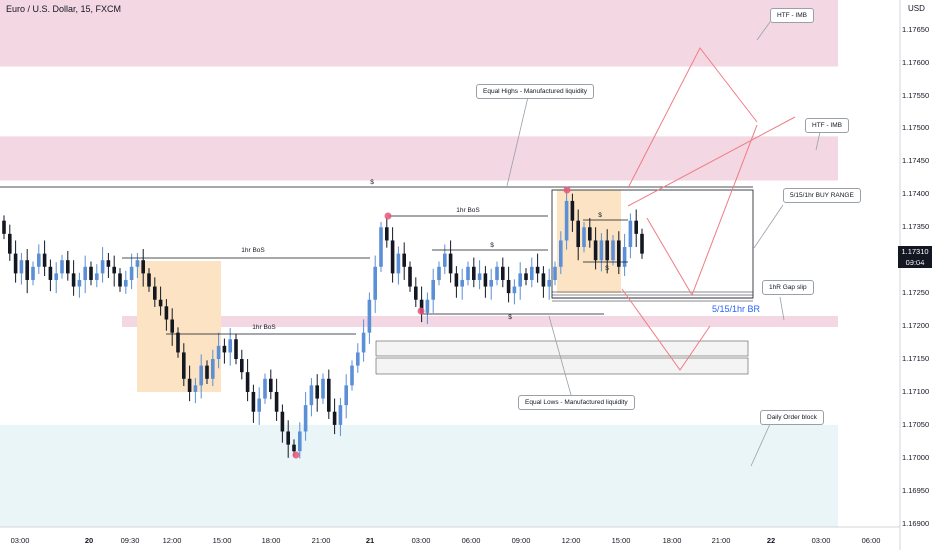  What do you see at coordinates (480, 321) in the screenshot?
I see `gap-slip-zone` at bounding box center [480, 321].